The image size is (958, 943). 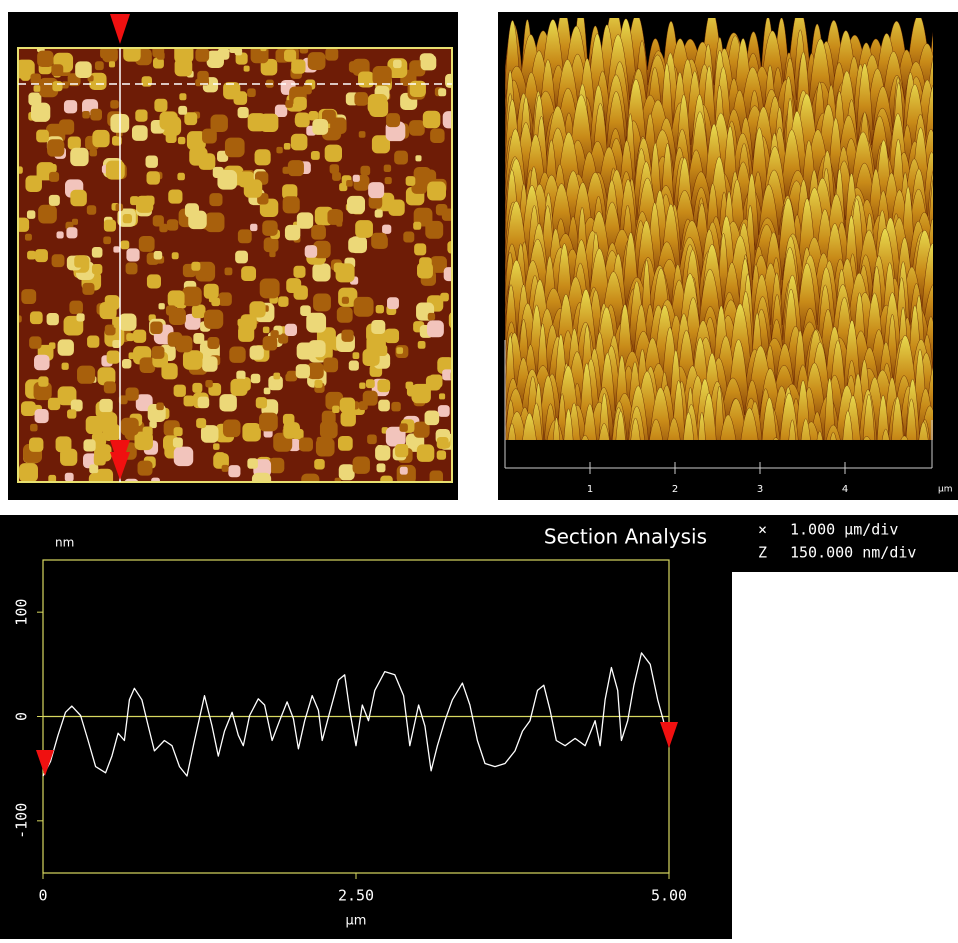 I want to click on x-tick-label: 3, so click(x=760, y=489).